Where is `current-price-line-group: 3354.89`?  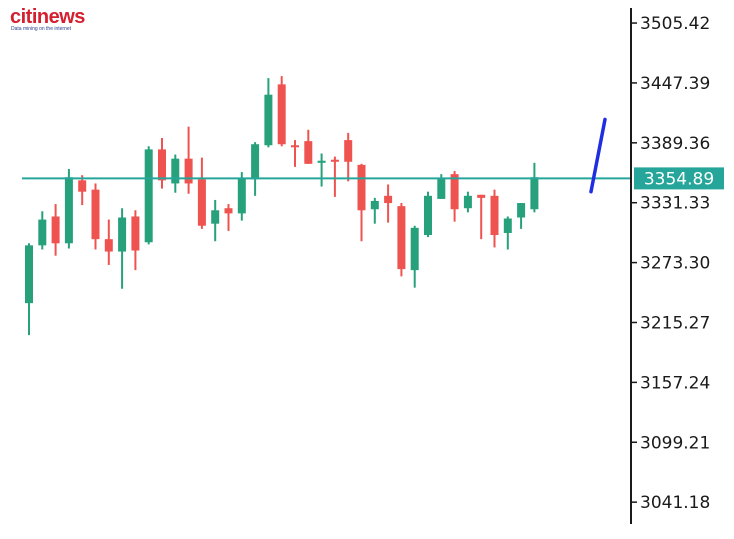 current-price-line-group: 3354.89 is located at coordinates (373, 178).